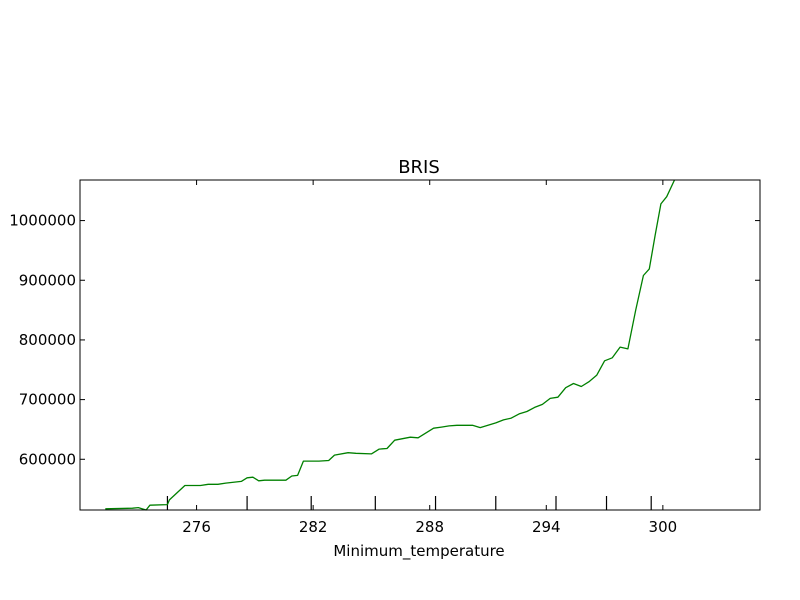 Image resolution: width=800 pixels, height=600 pixels. I want to click on x-tick-label-4: 300, so click(663, 527).